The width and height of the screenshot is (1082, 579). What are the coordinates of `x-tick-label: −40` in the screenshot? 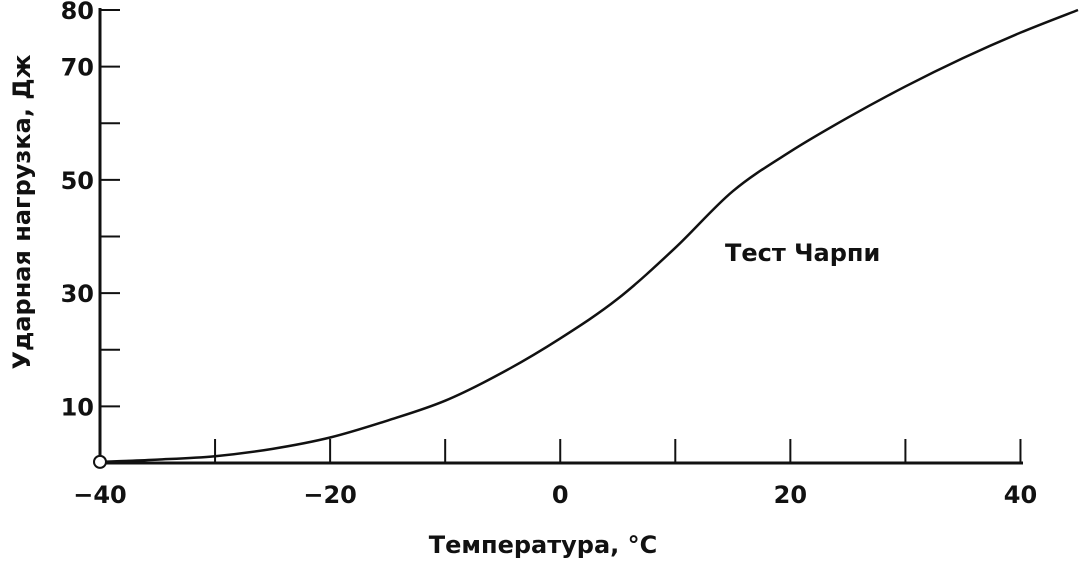 It's located at (100, 495).